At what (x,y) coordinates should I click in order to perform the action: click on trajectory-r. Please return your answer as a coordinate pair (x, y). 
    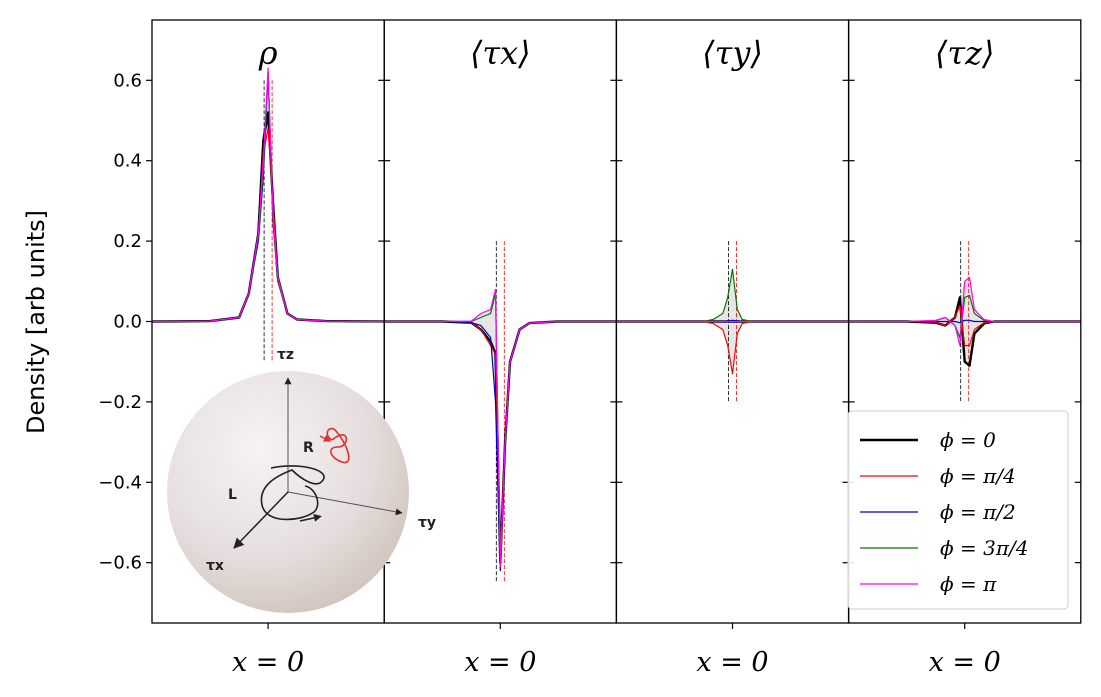
    Looking at the image, I should click on (338, 445).